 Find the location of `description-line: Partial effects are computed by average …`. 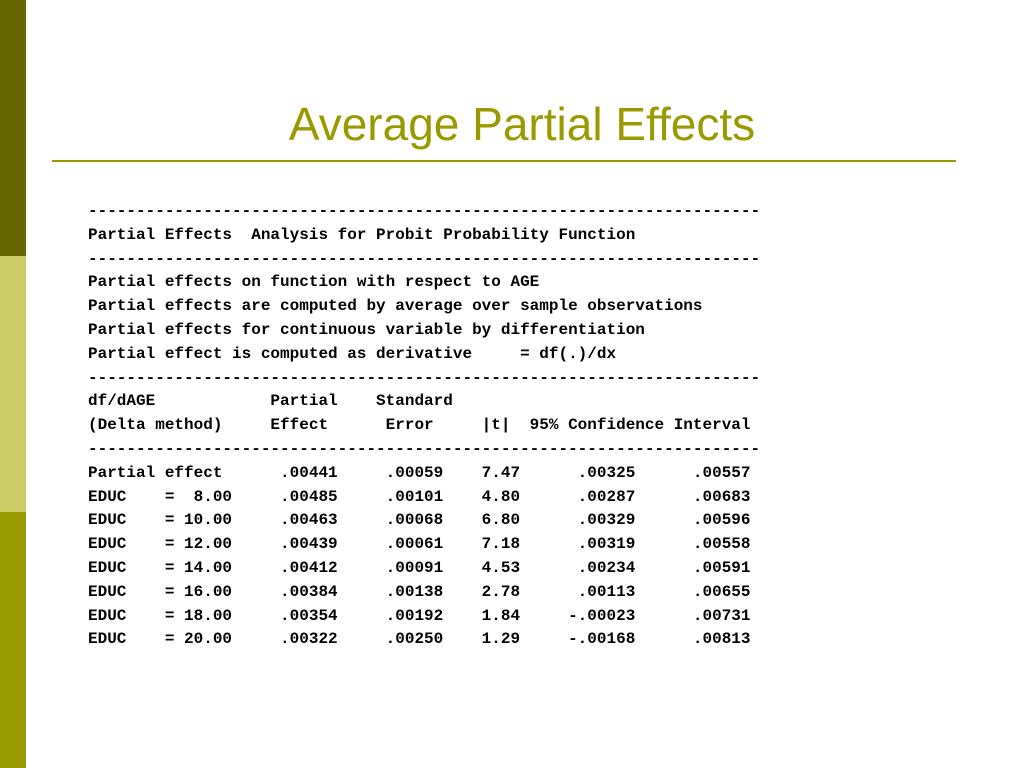

description-line: Partial effects are computed by average … is located at coordinates (395, 306).